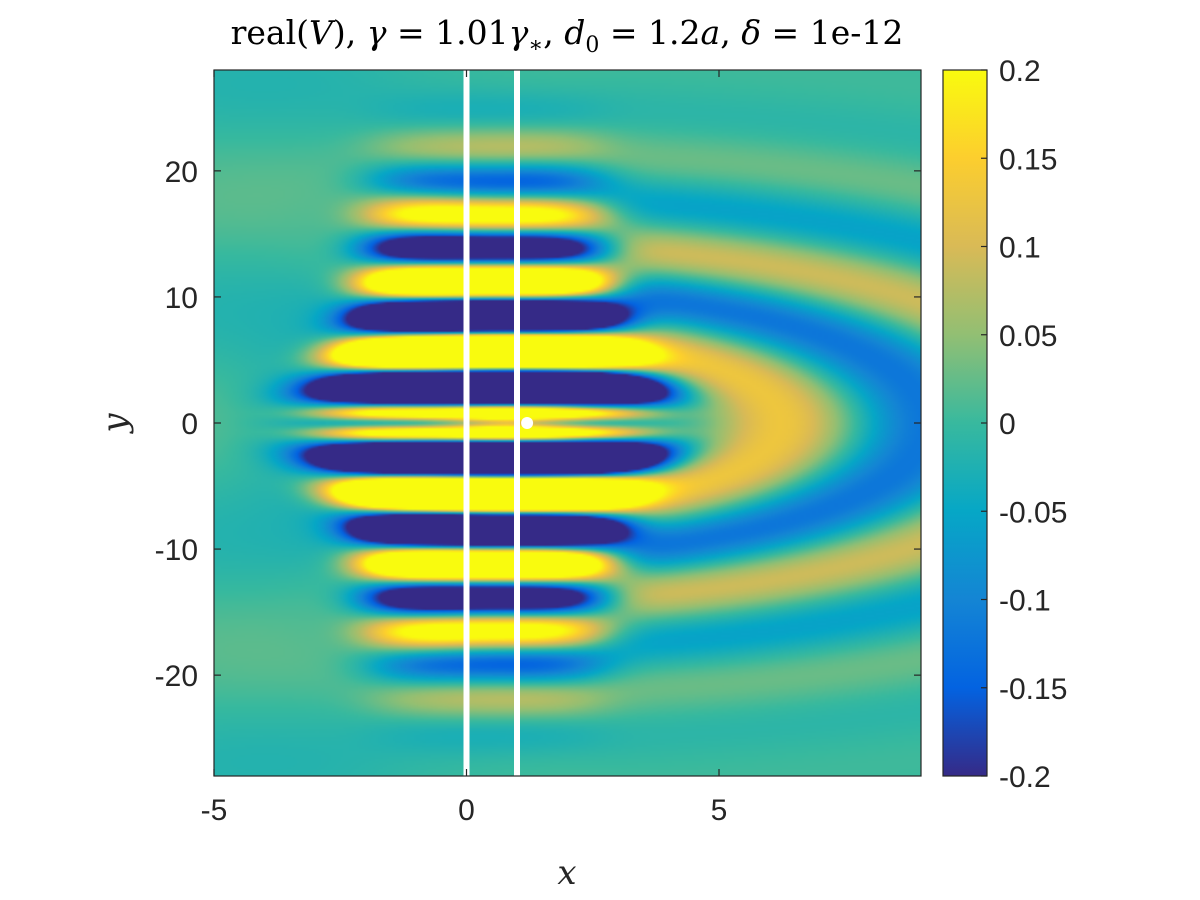 This screenshot has height=900, width=1200. Describe the element at coordinates (181, 298) in the screenshot. I see `y-tick-label: 10` at that location.